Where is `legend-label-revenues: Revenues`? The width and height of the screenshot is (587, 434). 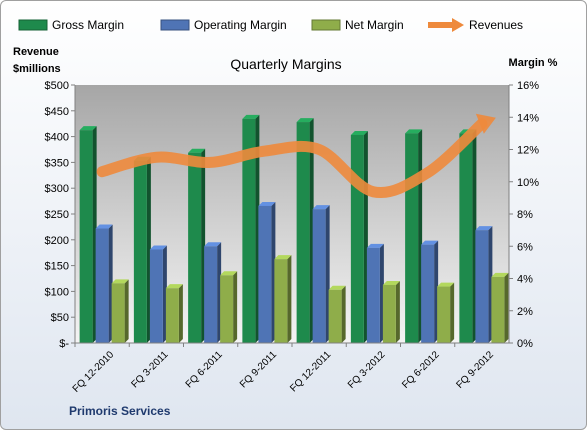
legend-label-revenues: Revenues is located at coordinates (496, 25).